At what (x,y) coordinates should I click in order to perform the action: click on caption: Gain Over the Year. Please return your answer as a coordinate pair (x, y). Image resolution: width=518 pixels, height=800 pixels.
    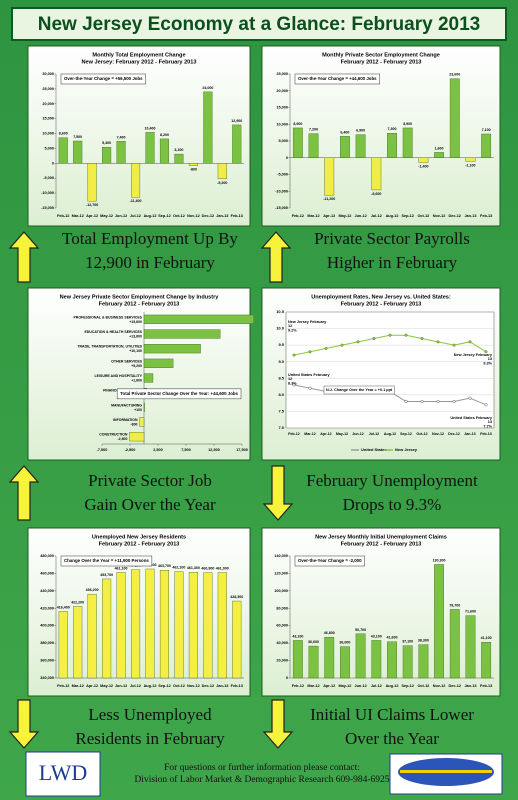
    Looking at the image, I should click on (150, 504).